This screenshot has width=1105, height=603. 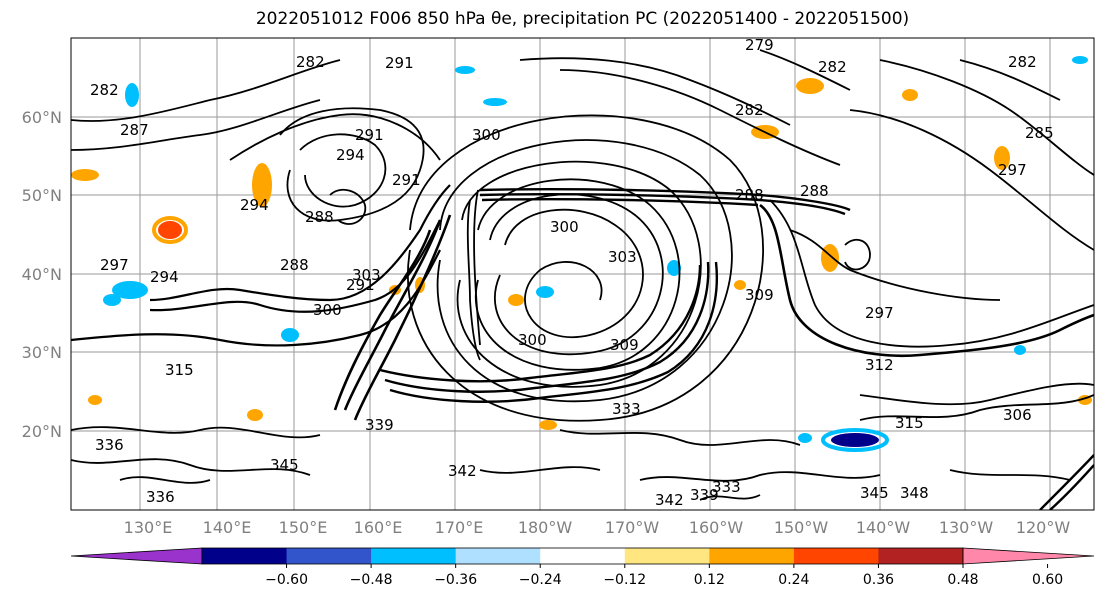 What do you see at coordinates (759, 45) in the screenshot?
I see `contour-label: 279` at bounding box center [759, 45].